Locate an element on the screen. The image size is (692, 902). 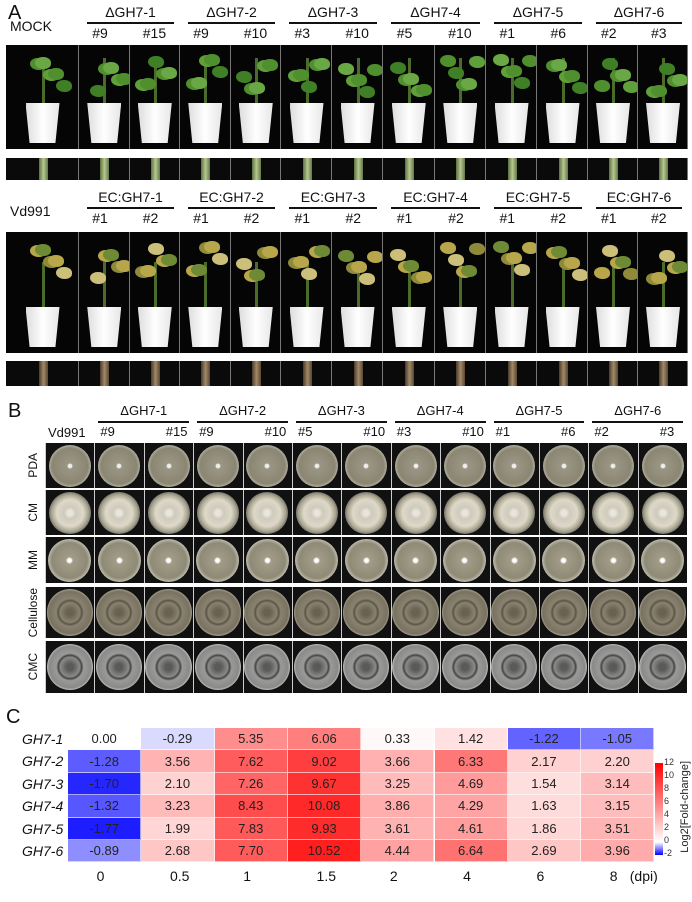
group-label: ΔGH7-3 is located at coordinates (341, 410).